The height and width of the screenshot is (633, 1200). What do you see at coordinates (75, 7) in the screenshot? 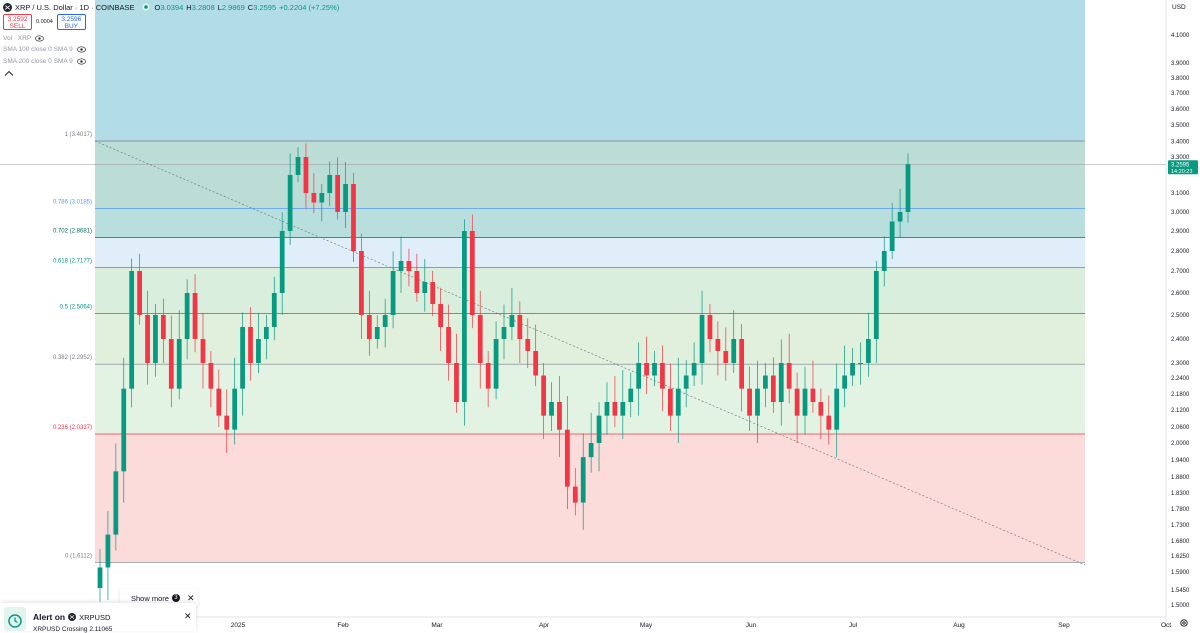
I see `symbol-title: XRP / U.S. Dollar · 1D · COINBASE` at bounding box center [75, 7].